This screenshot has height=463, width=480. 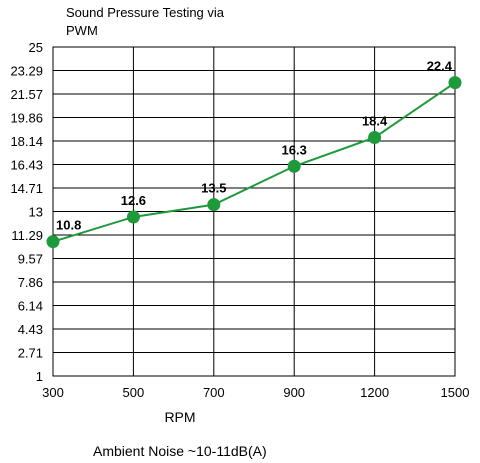 What do you see at coordinates (27, 235) in the screenshot?
I see `y-tick-label: 11.29` at bounding box center [27, 235].